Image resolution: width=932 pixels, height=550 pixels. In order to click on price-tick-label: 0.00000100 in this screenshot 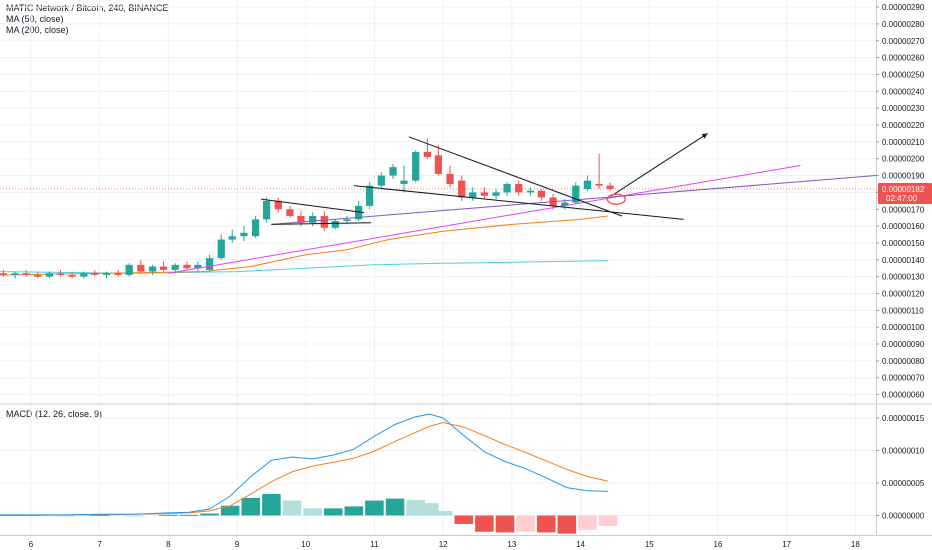, I will do `click(903, 327)`.